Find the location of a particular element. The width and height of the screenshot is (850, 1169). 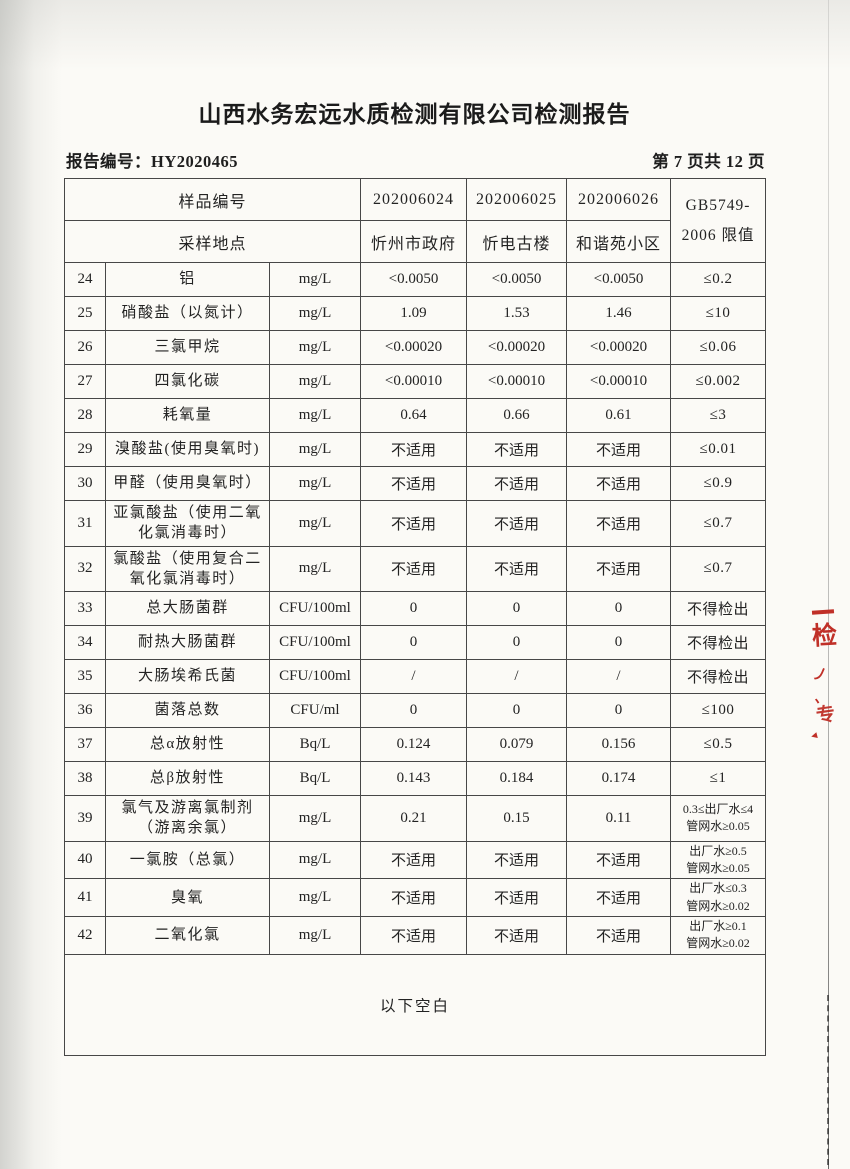

param-name: 菌落总数 is located at coordinates (187, 710).